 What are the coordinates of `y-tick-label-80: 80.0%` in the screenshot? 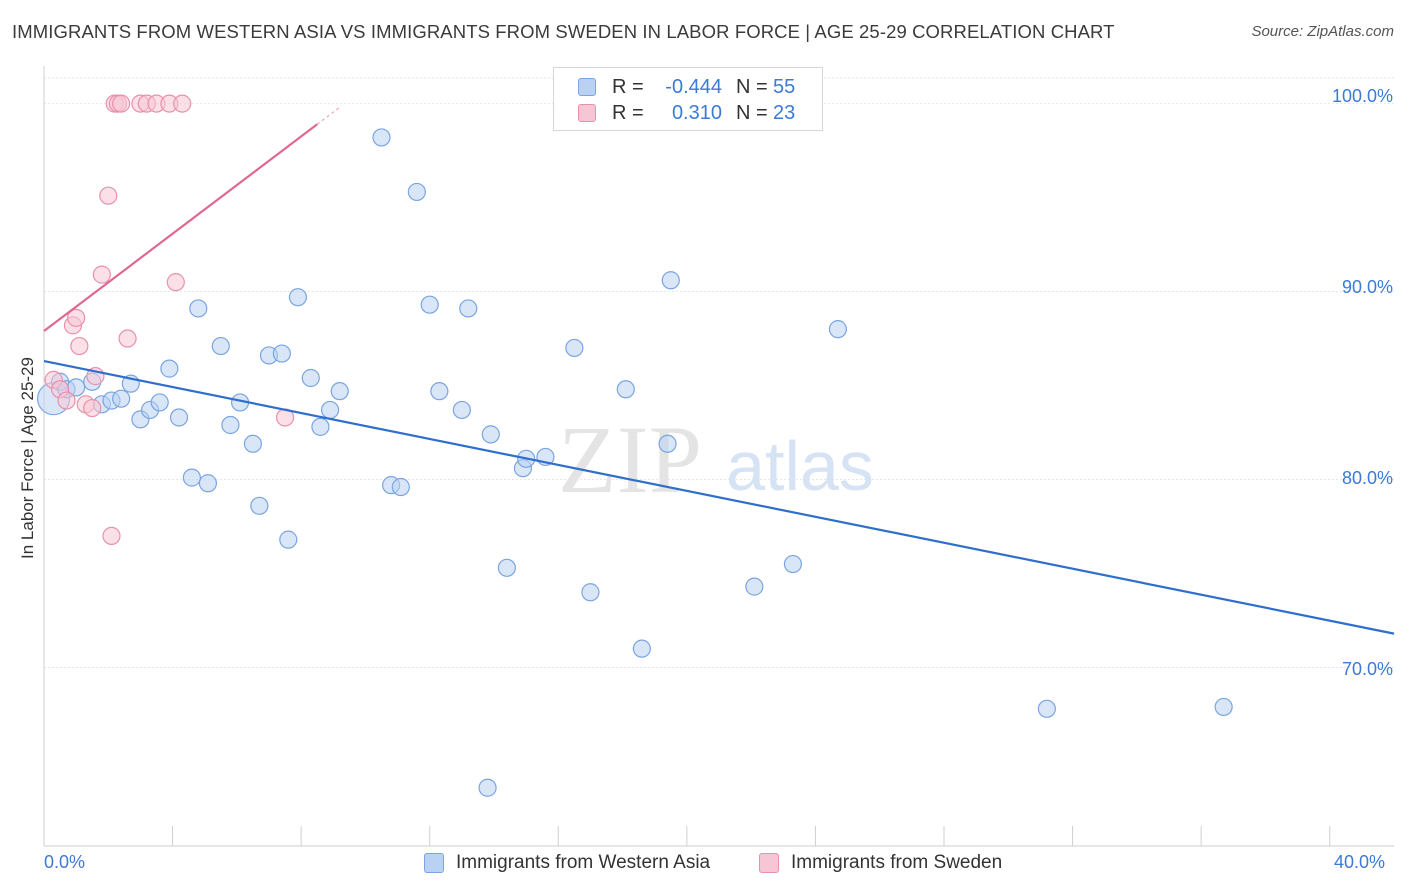 It's located at (1367, 478).